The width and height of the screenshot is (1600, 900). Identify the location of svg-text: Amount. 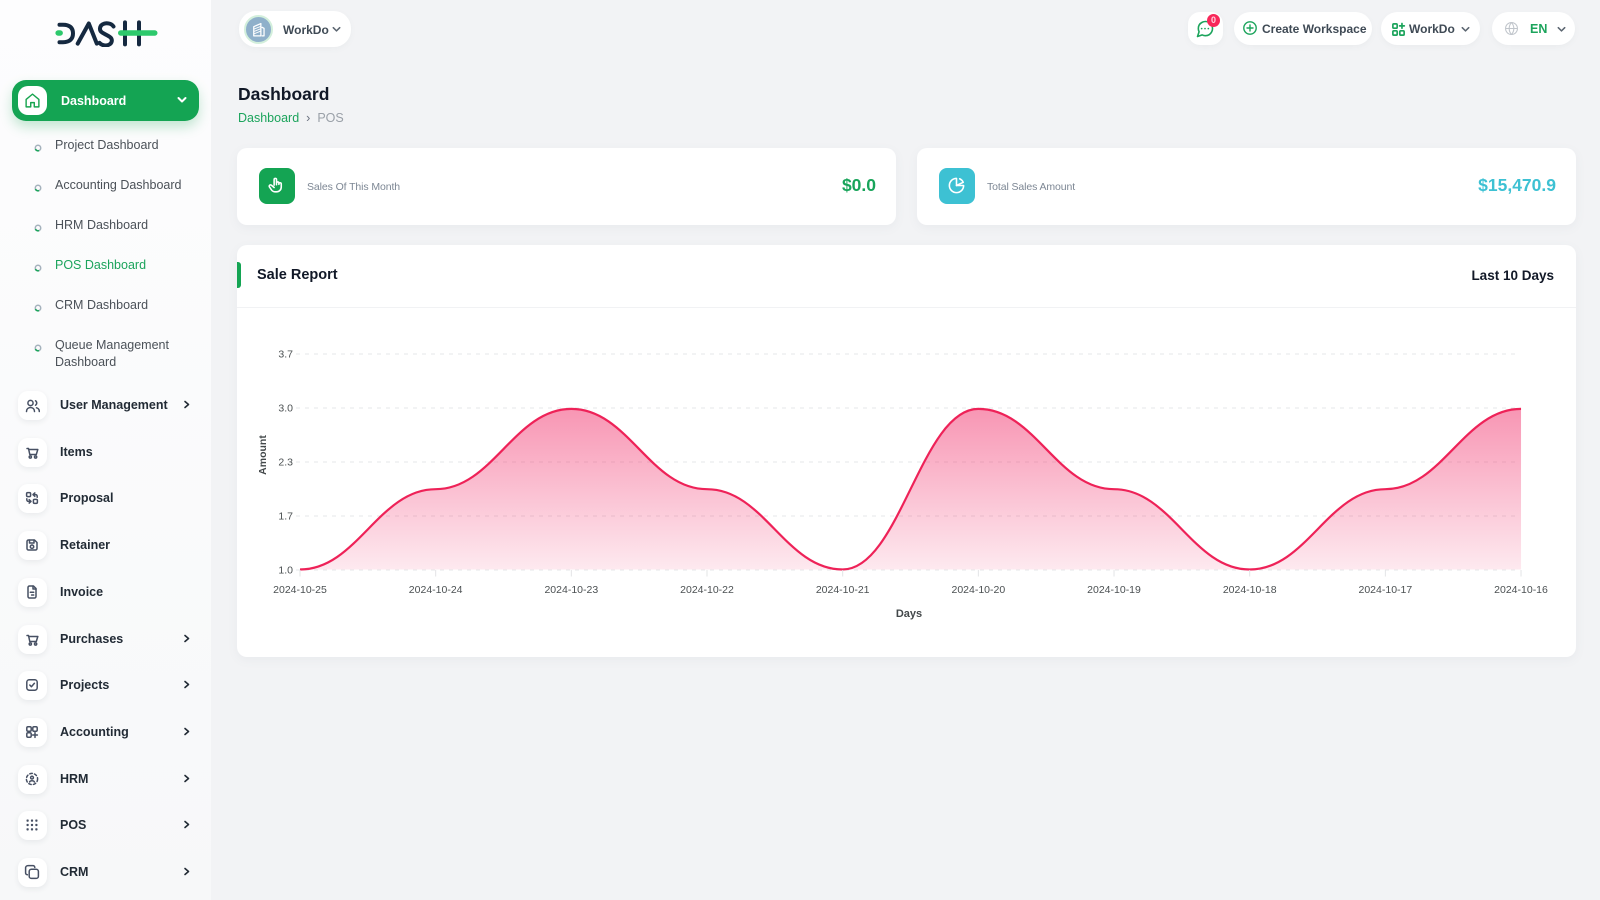
(263, 455).